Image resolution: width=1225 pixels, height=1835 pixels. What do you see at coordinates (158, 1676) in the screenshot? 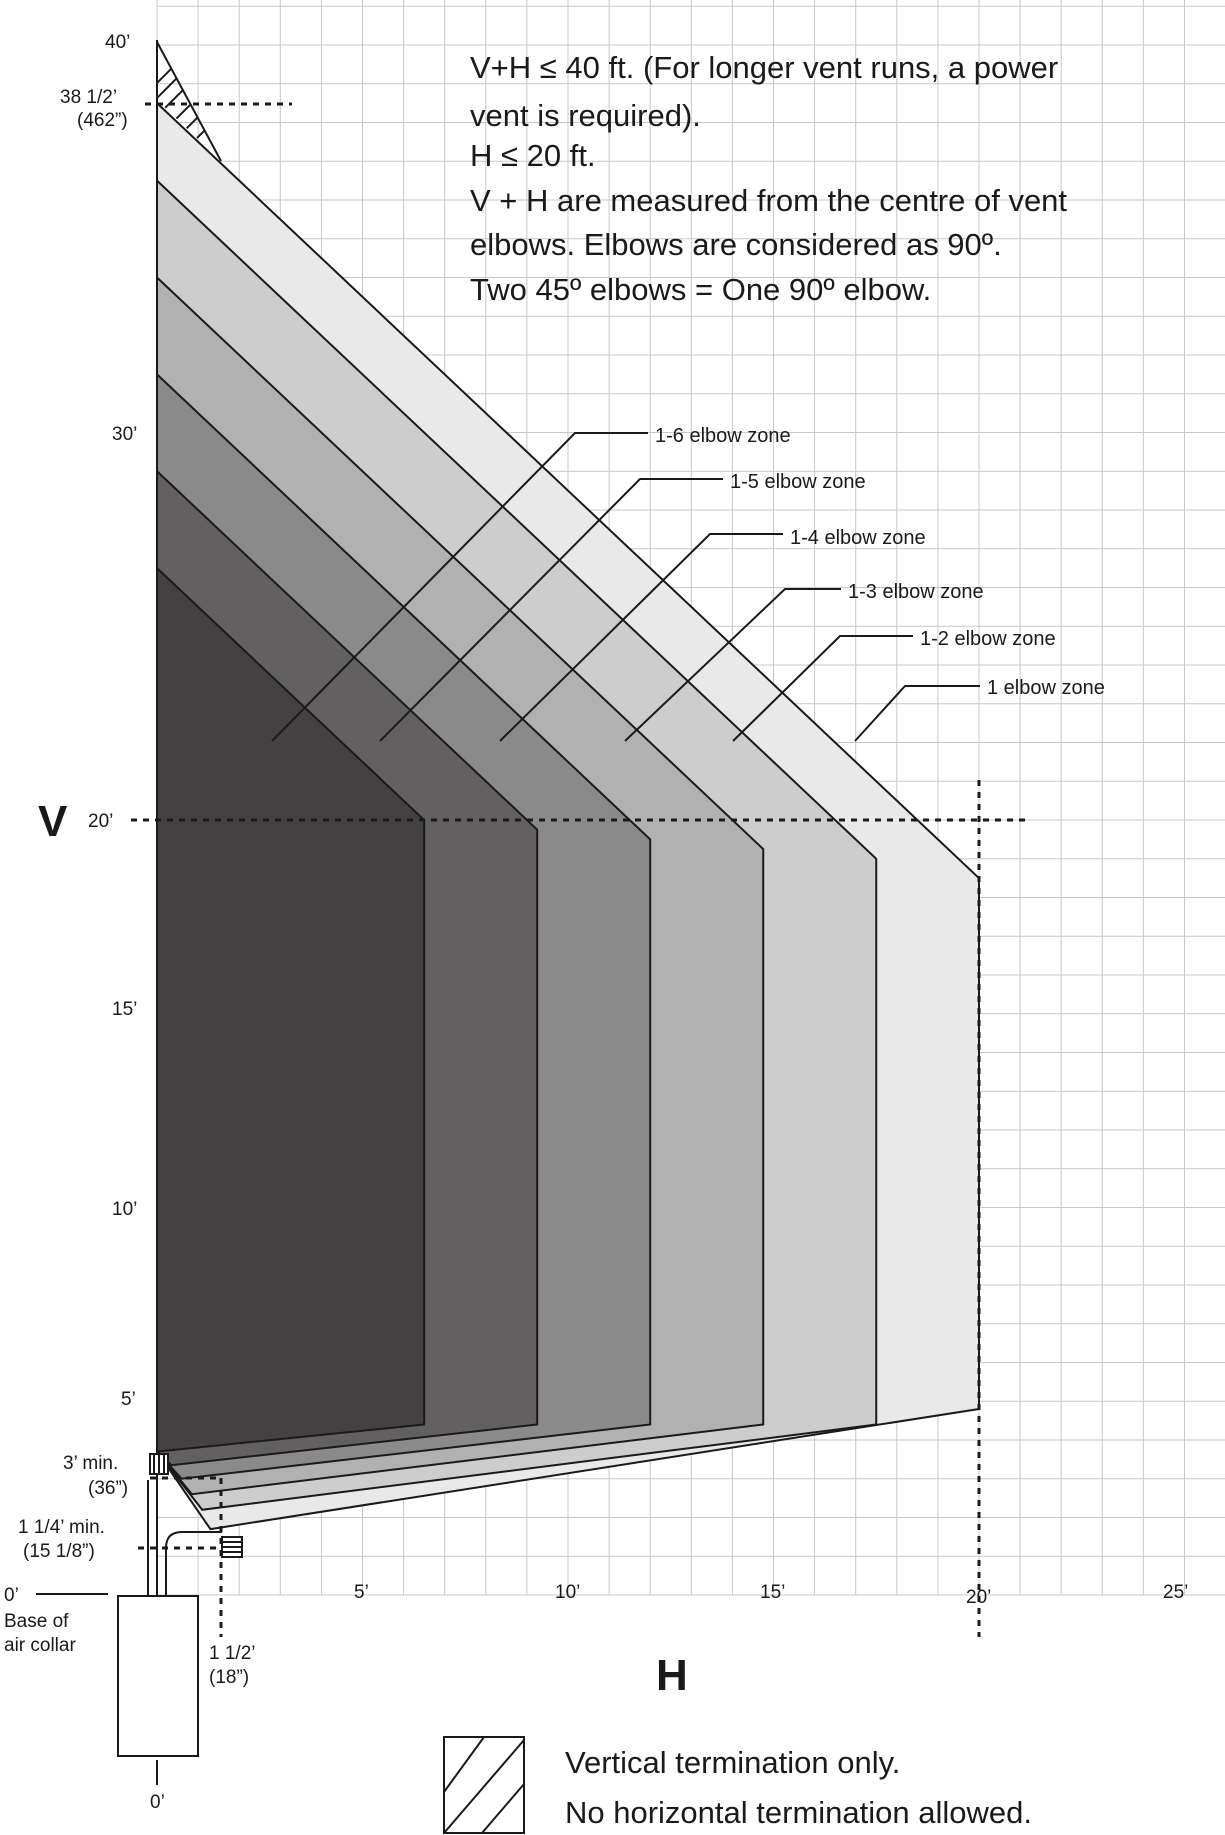
I see `appliance-body` at bounding box center [158, 1676].